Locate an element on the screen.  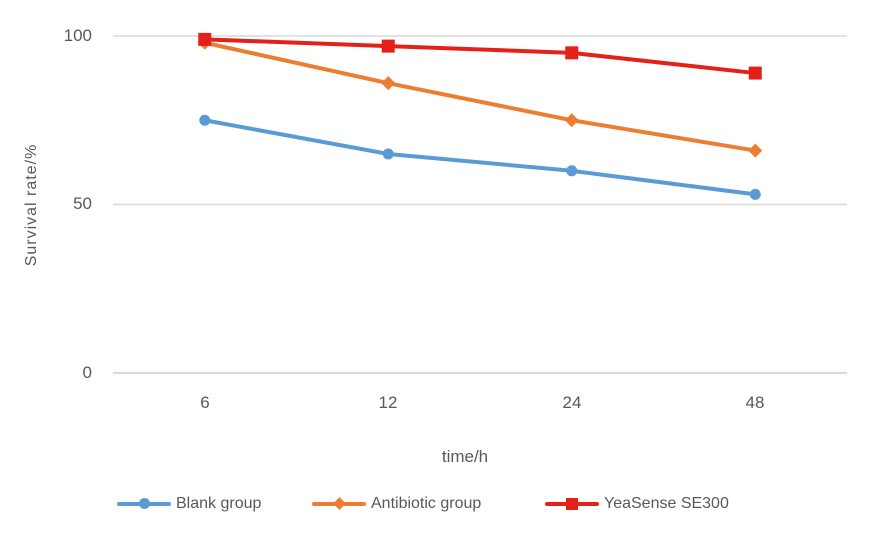
x-axis-title: time/h is located at coordinates (465, 456).